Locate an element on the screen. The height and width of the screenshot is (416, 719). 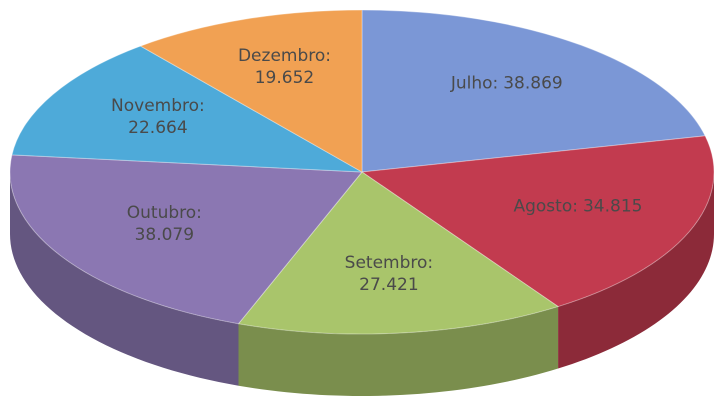
label-value: 19.652 is located at coordinates (284, 78).